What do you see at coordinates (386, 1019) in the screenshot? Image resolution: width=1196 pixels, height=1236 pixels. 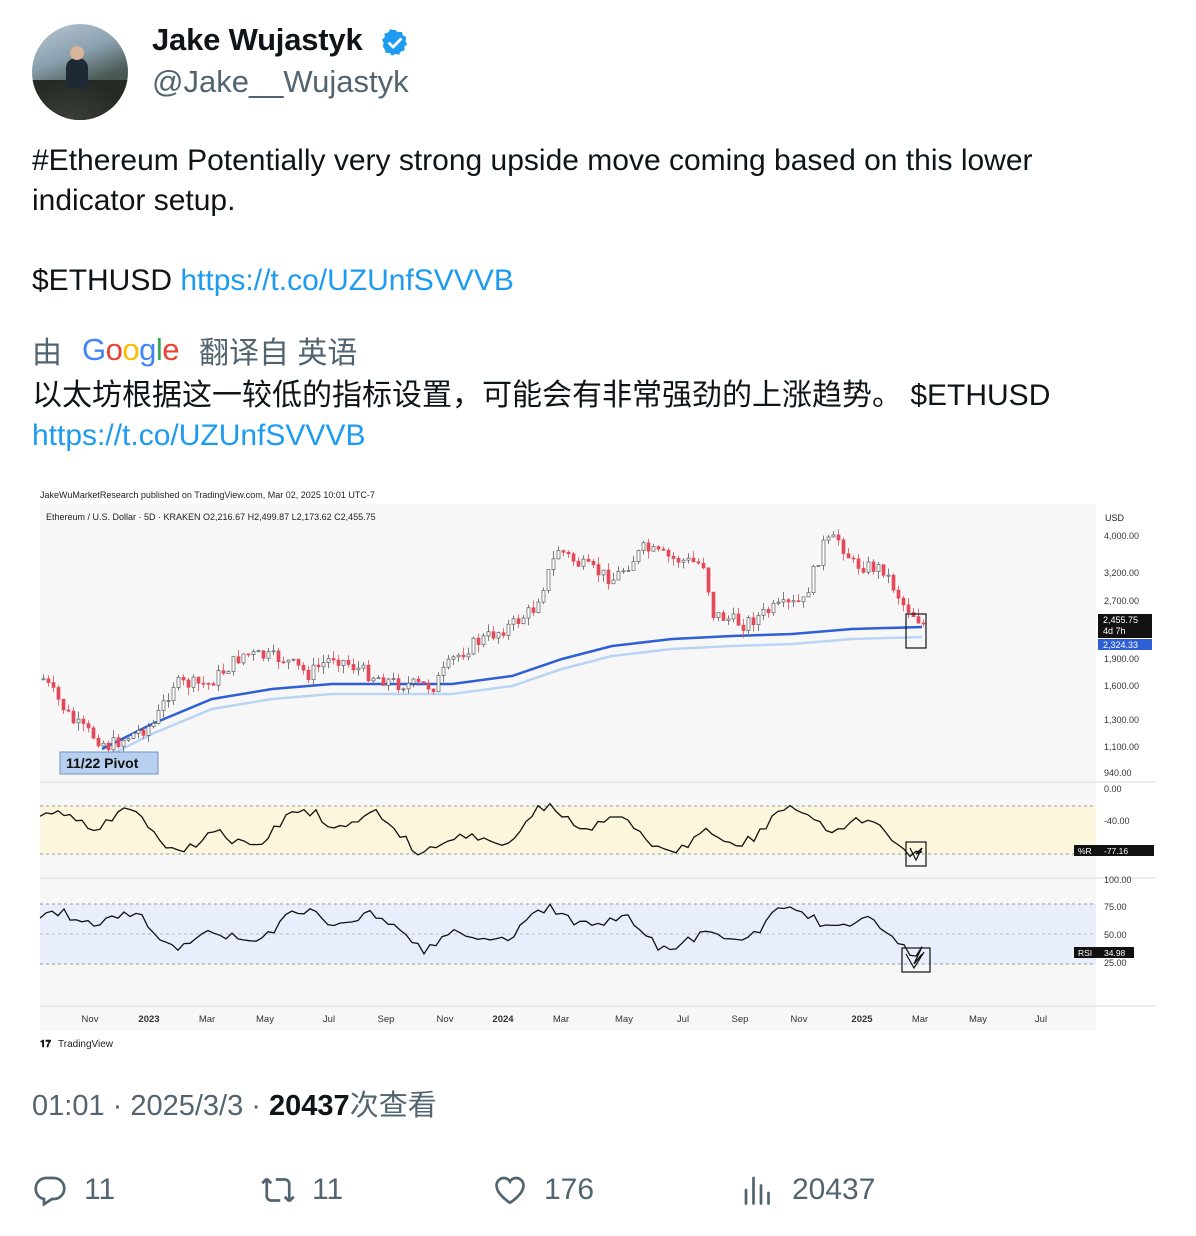 I see `time-label: Sep` at bounding box center [386, 1019].